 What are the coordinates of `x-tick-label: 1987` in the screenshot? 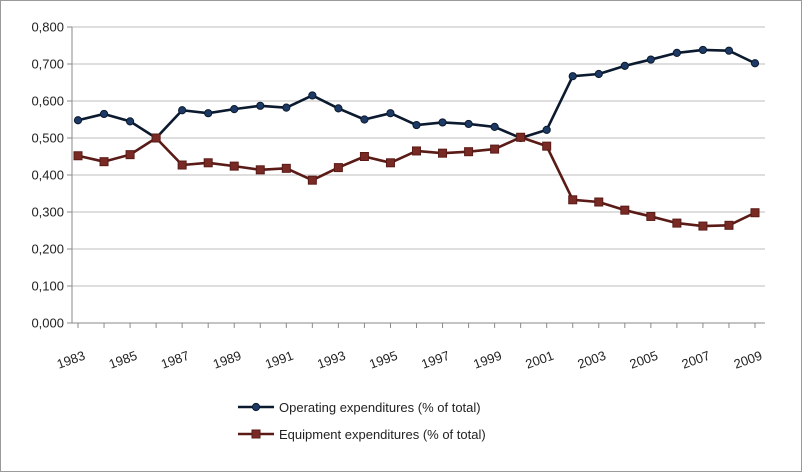 It's located at (175, 360).